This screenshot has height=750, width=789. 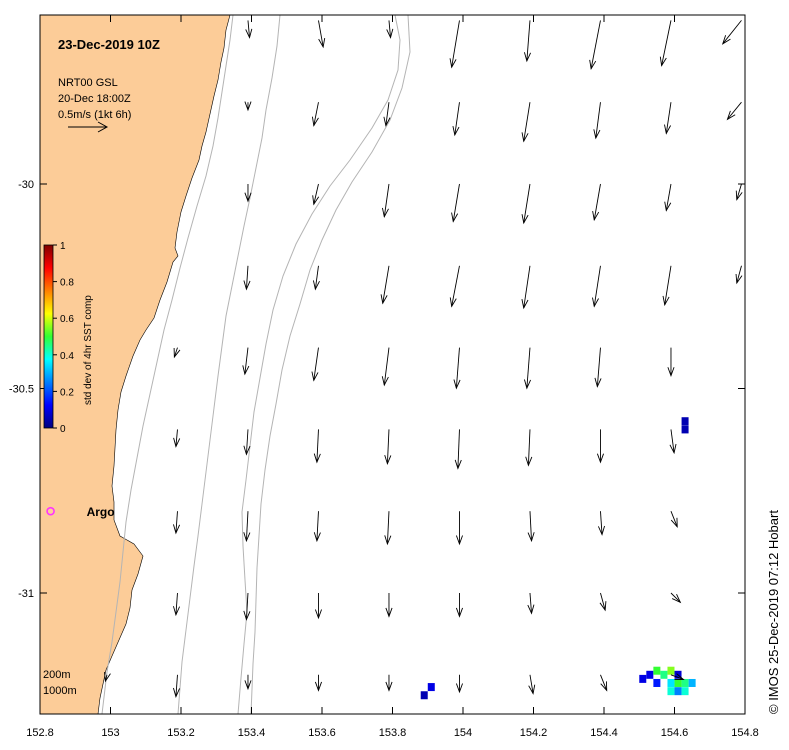 I want to click on isobath-200m-inner, so click(x=229, y=364).